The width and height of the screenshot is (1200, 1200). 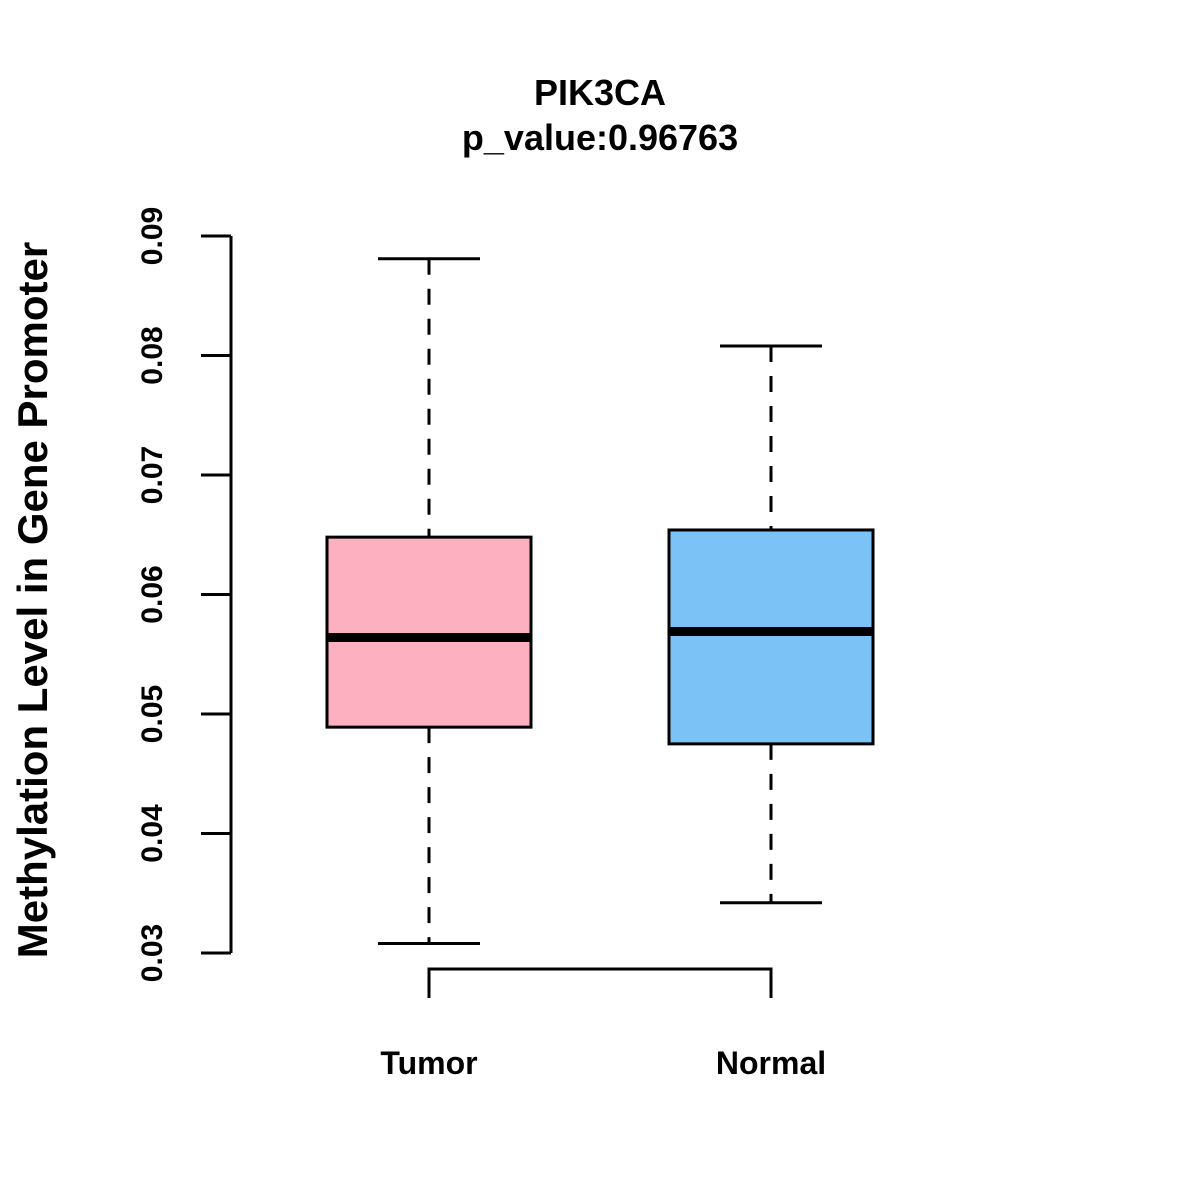 I want to click on box-tumor, so click(x=429, y=601).